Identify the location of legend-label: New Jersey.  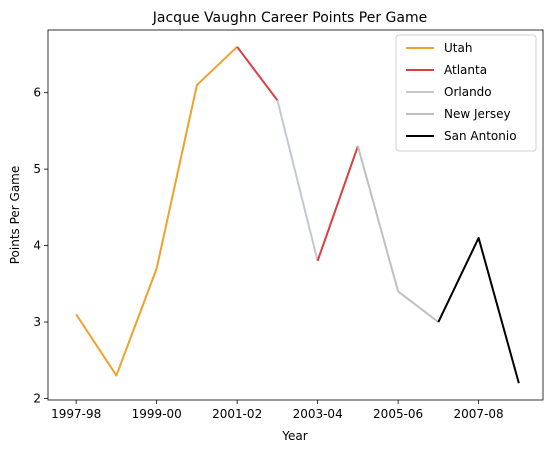
(477, 114).